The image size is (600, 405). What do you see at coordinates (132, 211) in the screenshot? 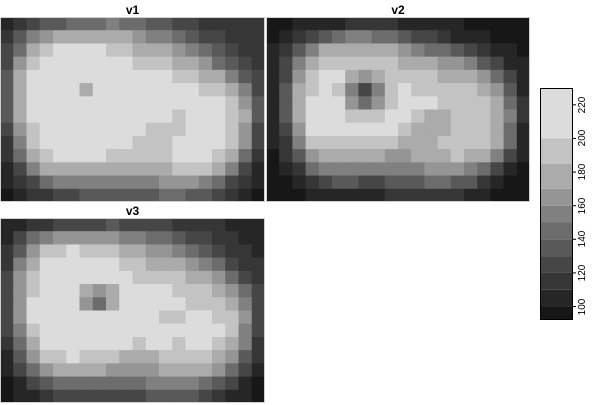
I see `panel-title-v3: v3` at bounding box center [132, 211].